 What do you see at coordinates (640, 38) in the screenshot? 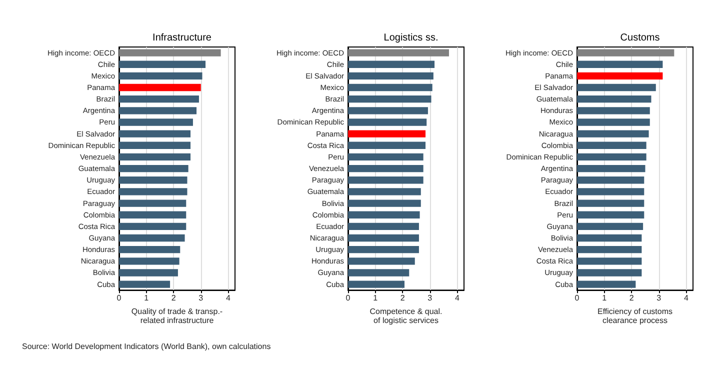
I see `chart-title: Customs` at bounding box center [640, 38].